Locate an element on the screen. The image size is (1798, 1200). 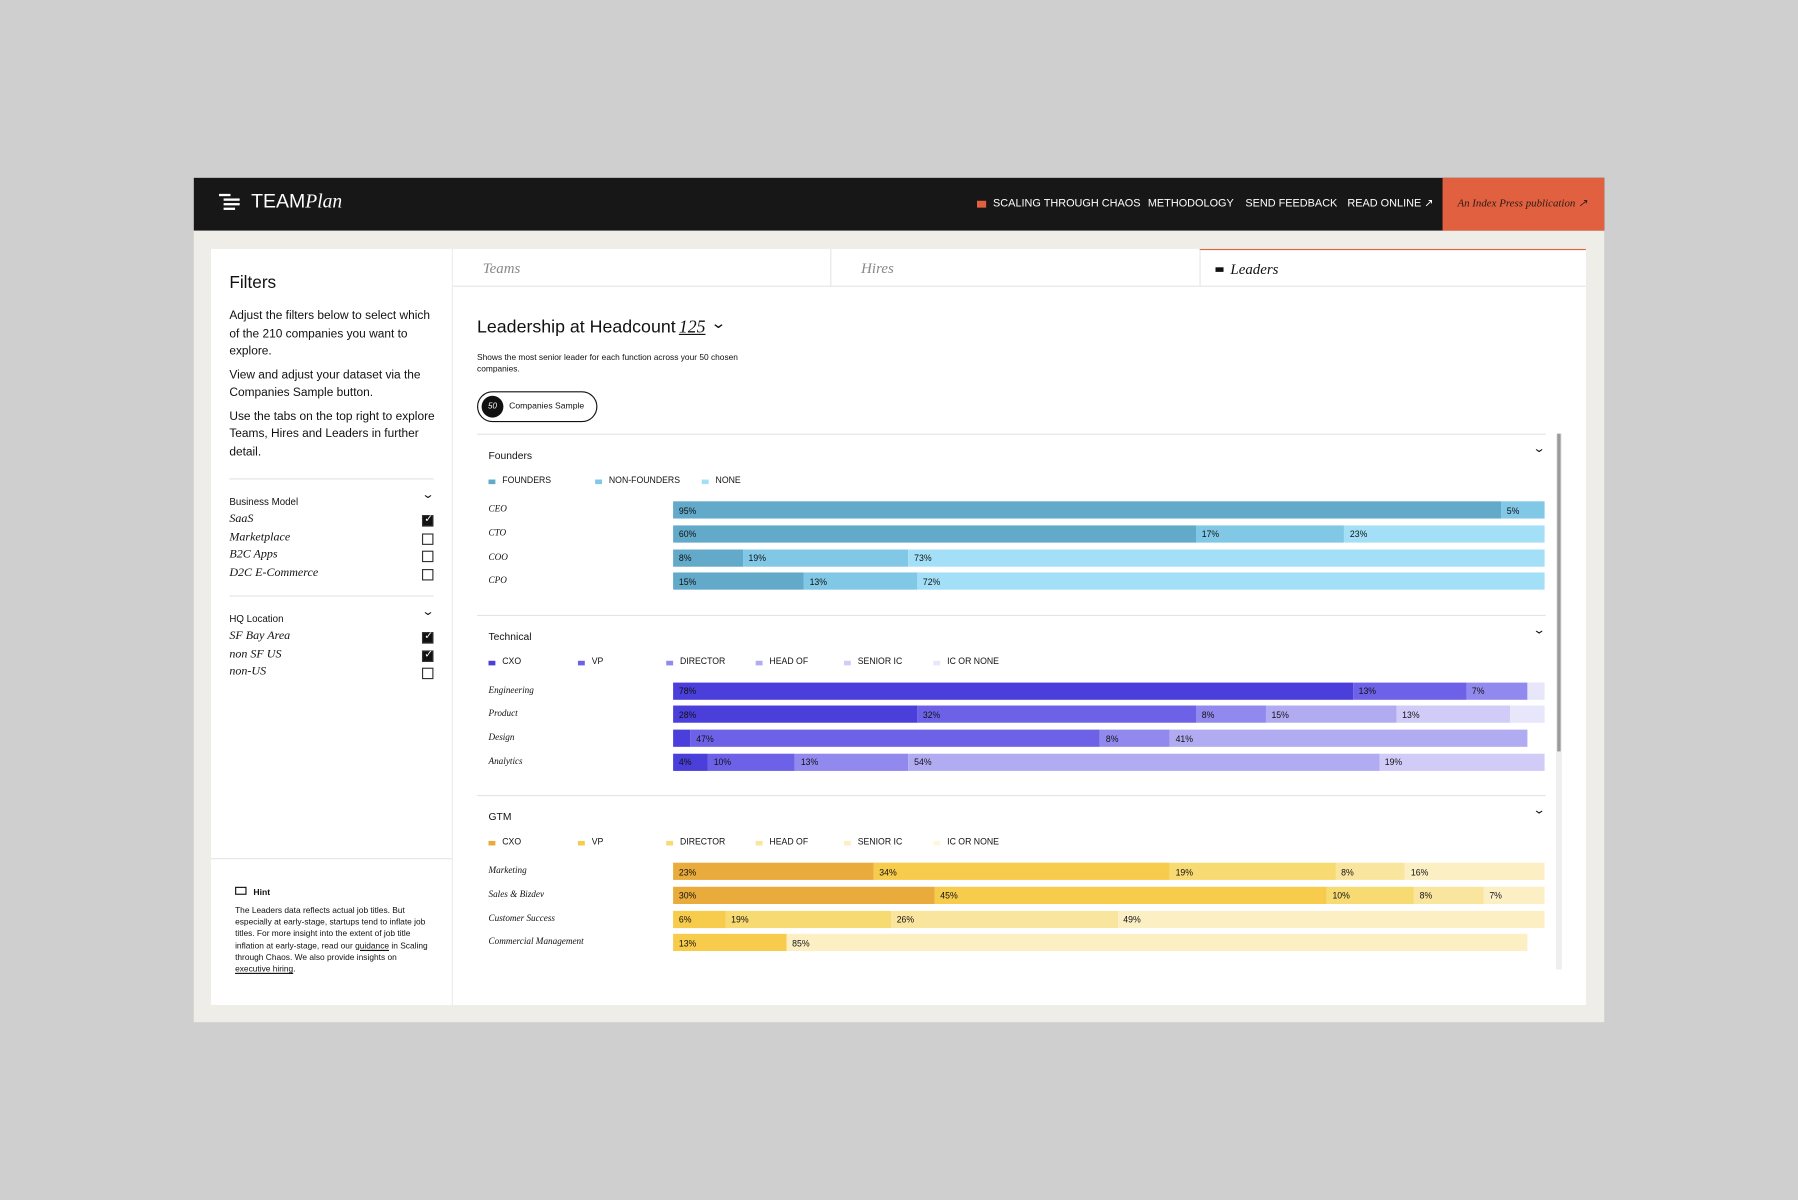
companies-sample-button: 50 Companies Sample is located at coordinates (537, 407).